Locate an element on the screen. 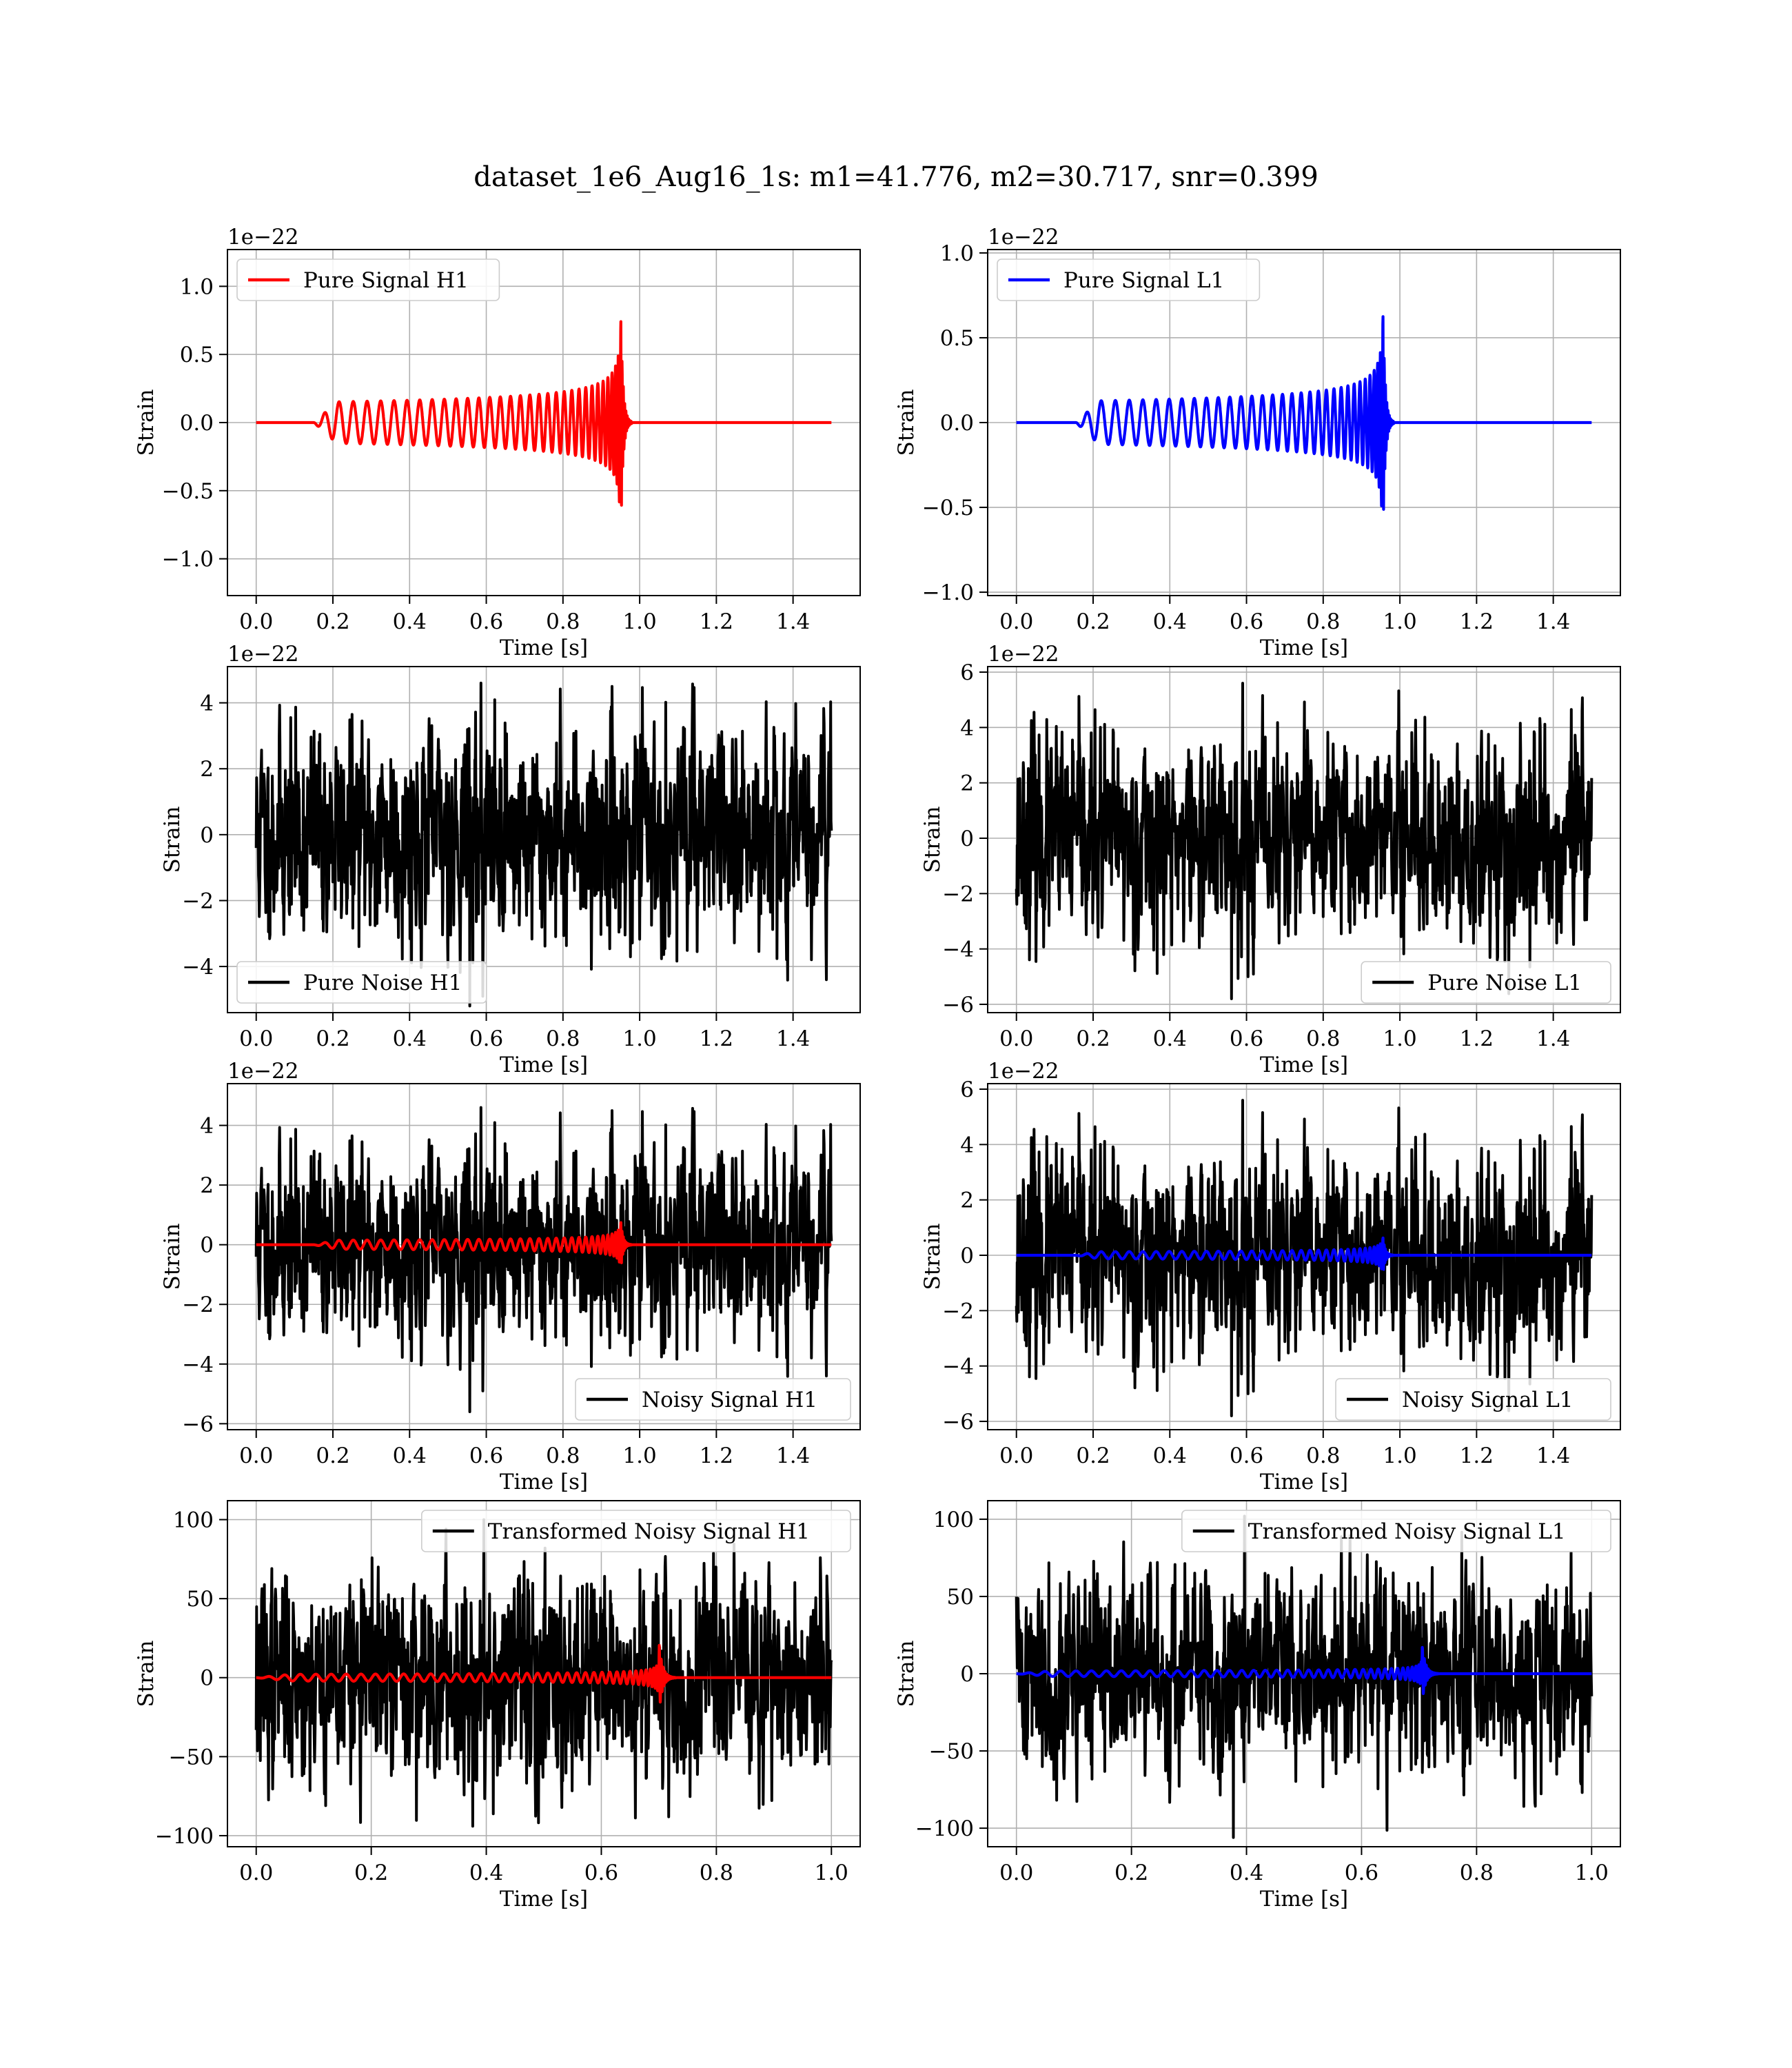  legend: Noisy Signal L1 is located at coordinates (1473, 1399).